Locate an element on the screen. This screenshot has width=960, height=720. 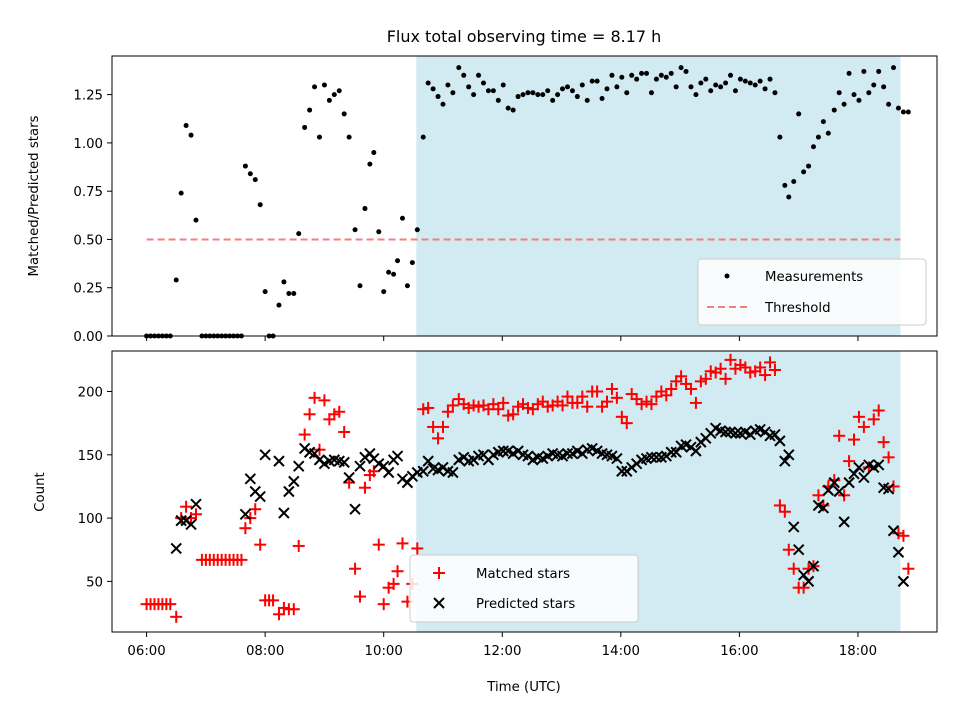
legend-marker-measurements is located at coordinates (727, 276).